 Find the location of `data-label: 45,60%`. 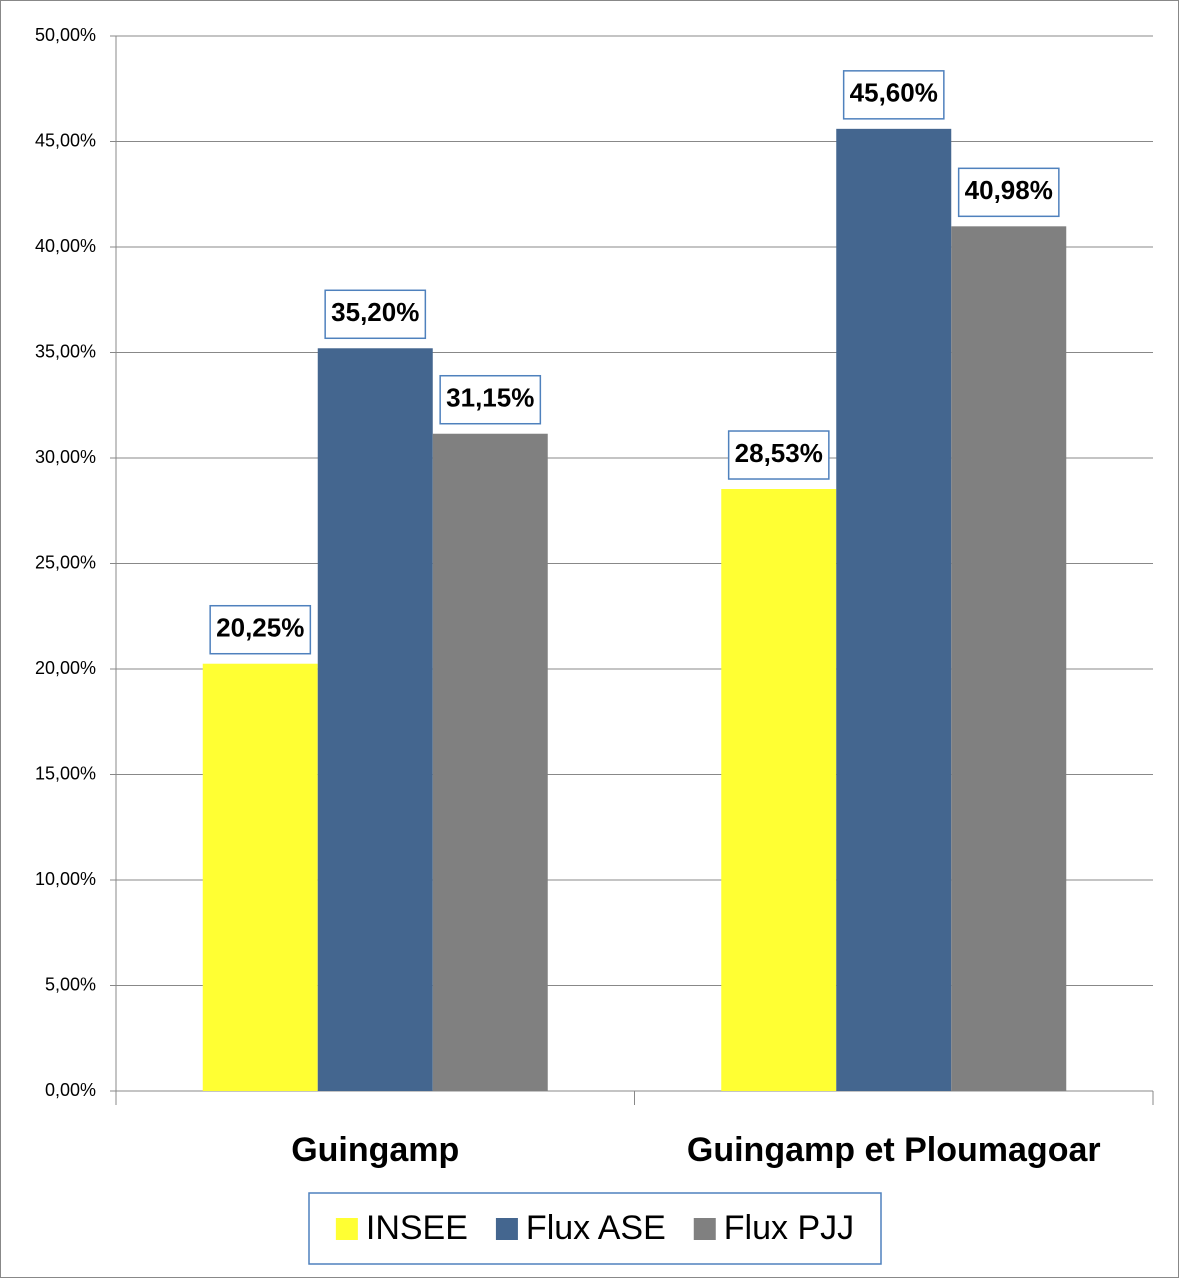

data-label: 45,60% is located at coordinates (894, 93).